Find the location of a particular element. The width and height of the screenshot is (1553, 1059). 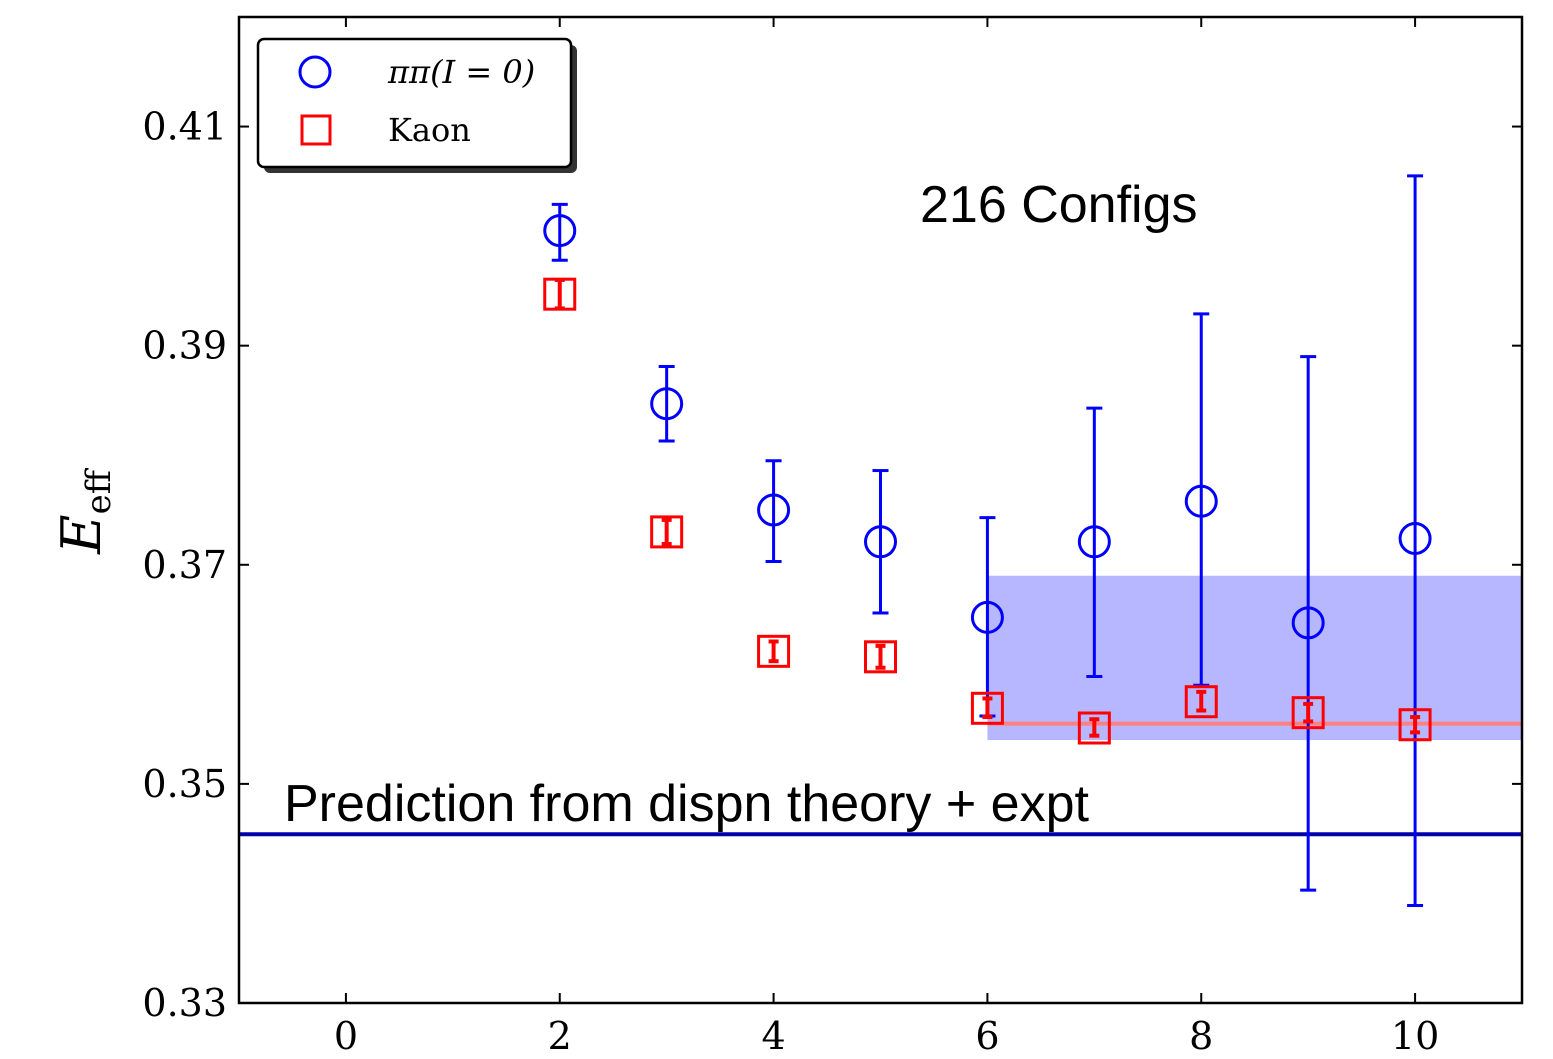

legend: ππ(I = 0) Kaon is located at coordinates (416, 105).